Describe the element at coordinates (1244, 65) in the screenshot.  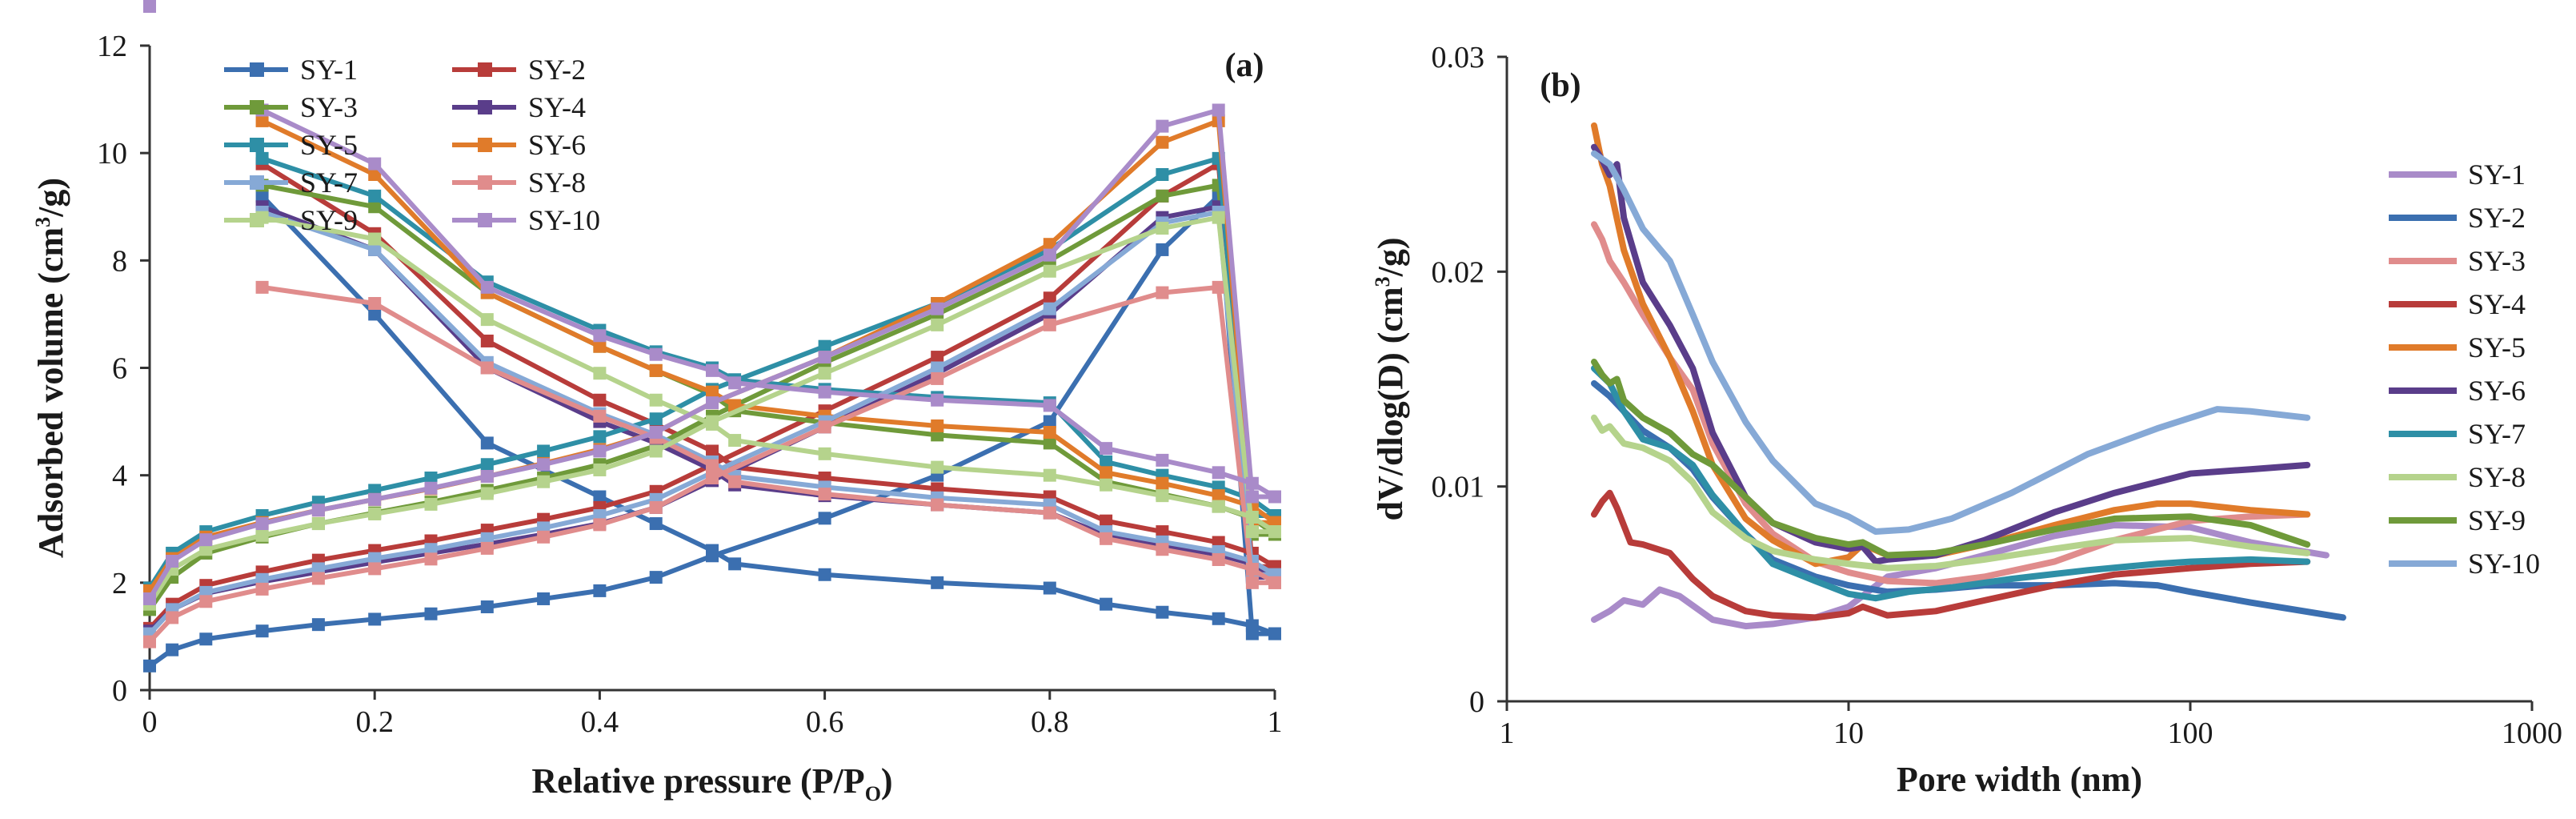
I see `panel-a-label: (a)` at that location.